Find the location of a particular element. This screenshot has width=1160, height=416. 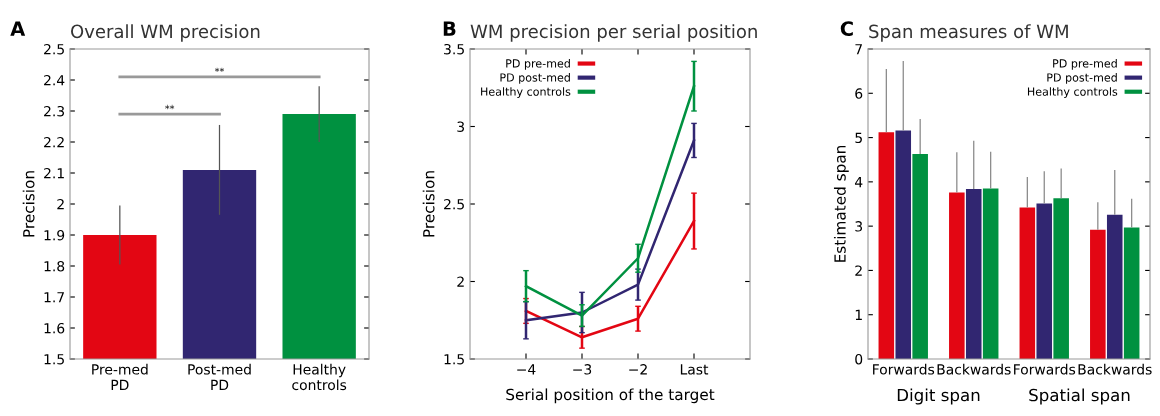

y-tick-label: 2.3 is located at coordinates (54, 111).